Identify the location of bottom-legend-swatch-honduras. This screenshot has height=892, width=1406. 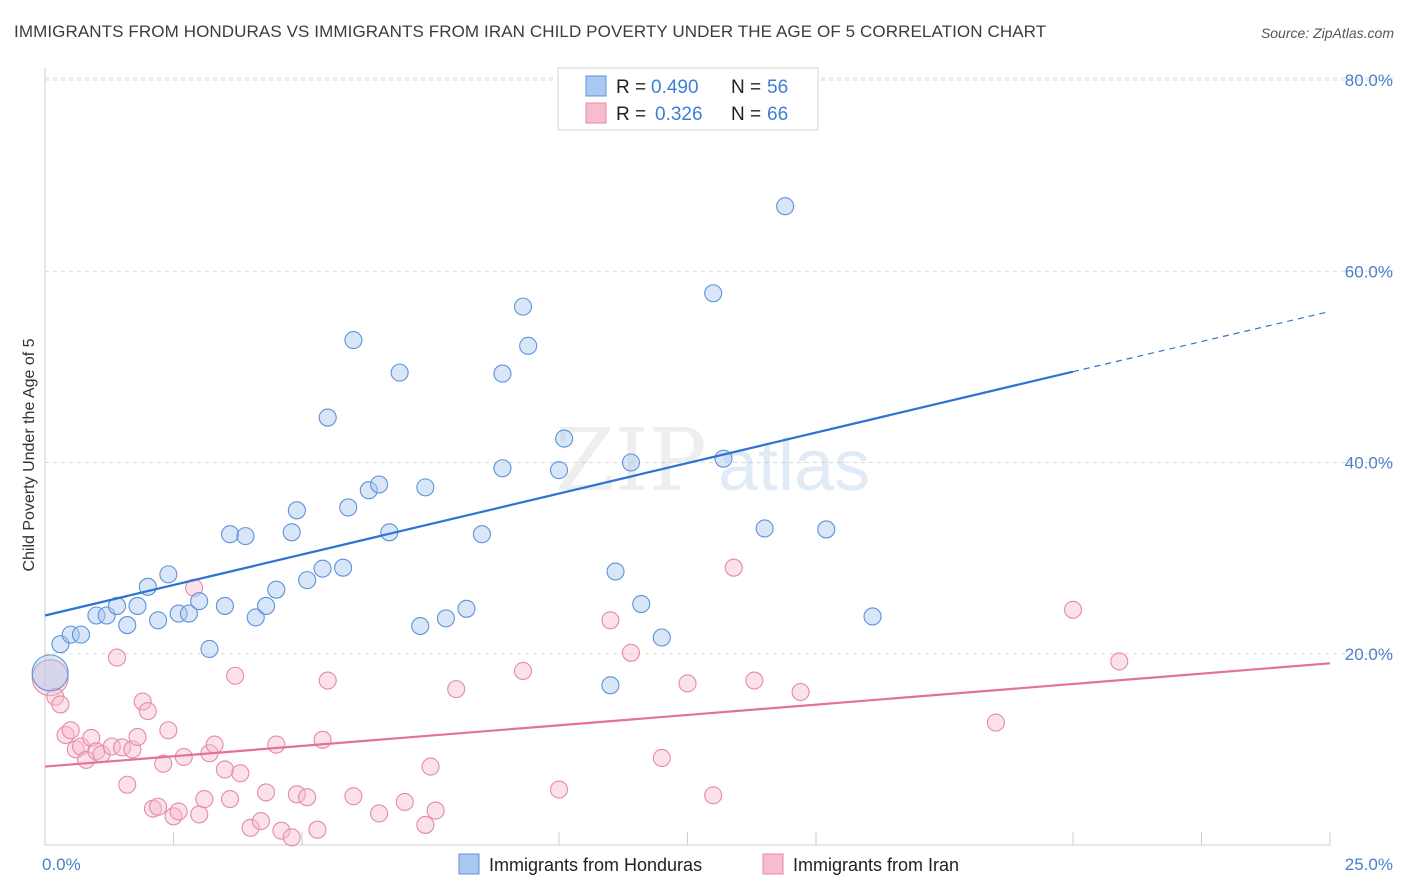
(469, 864).